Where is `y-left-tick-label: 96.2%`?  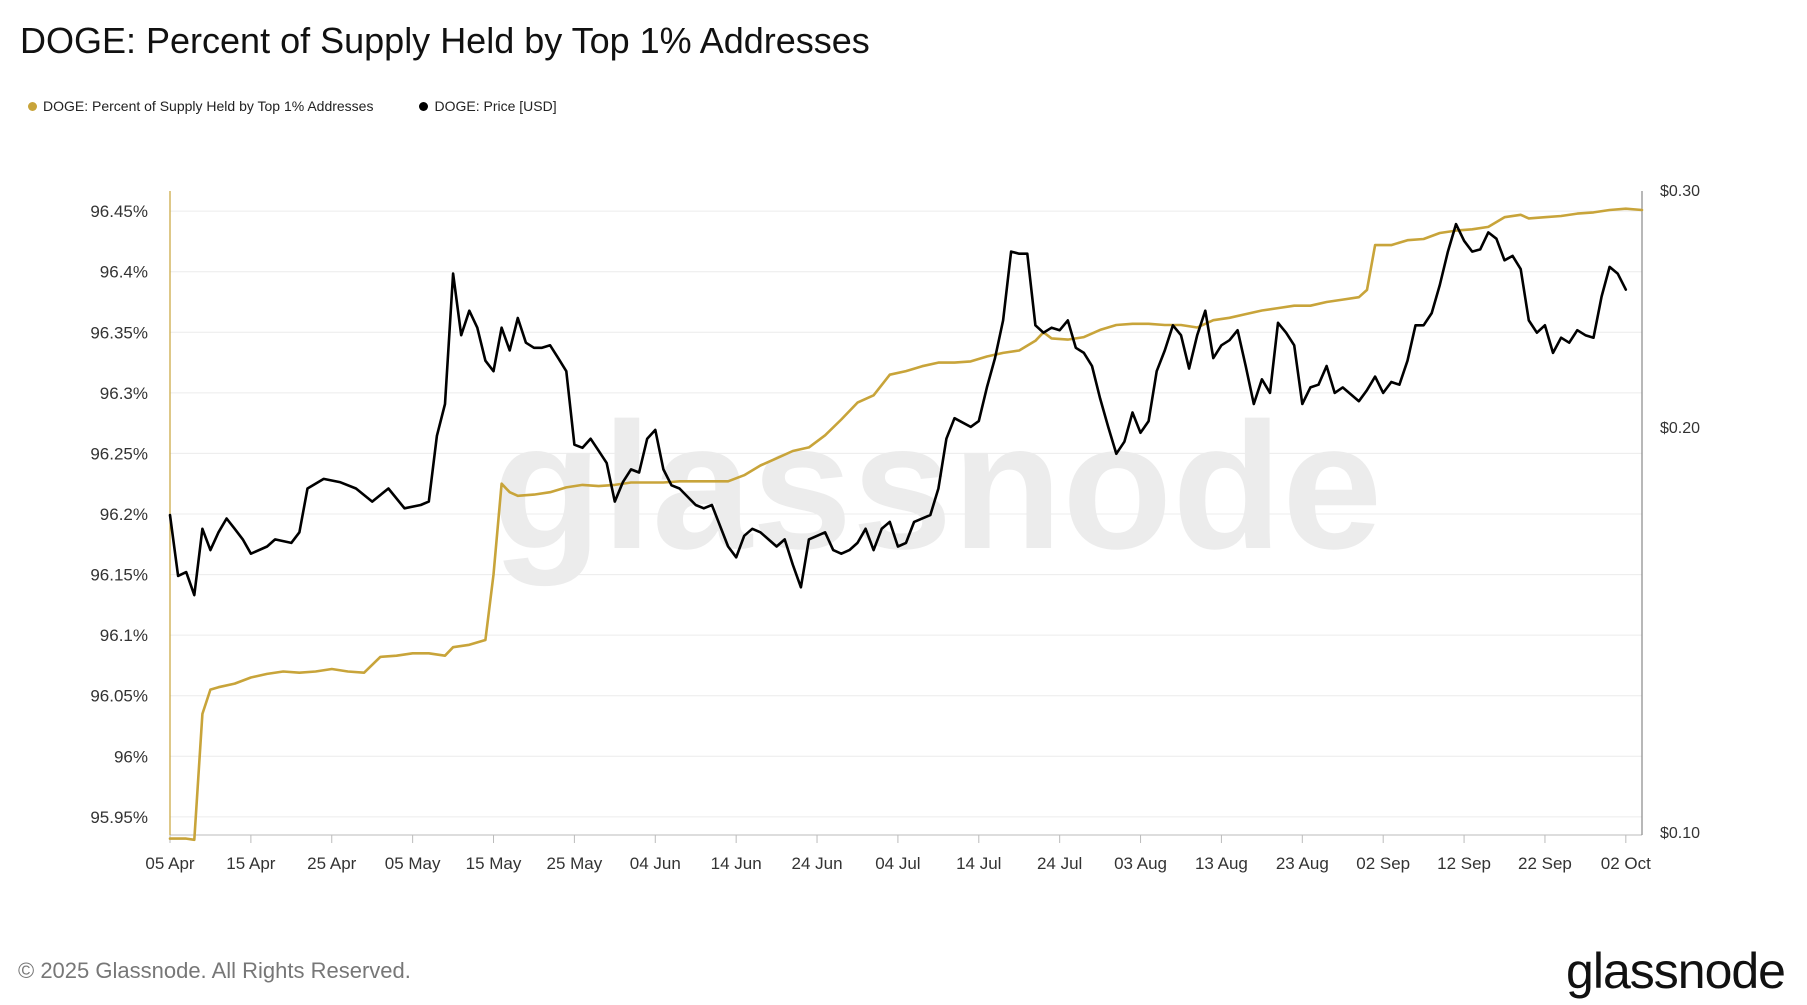 y-left-tick-label: 96.2% is located at coordinates (124, 514).